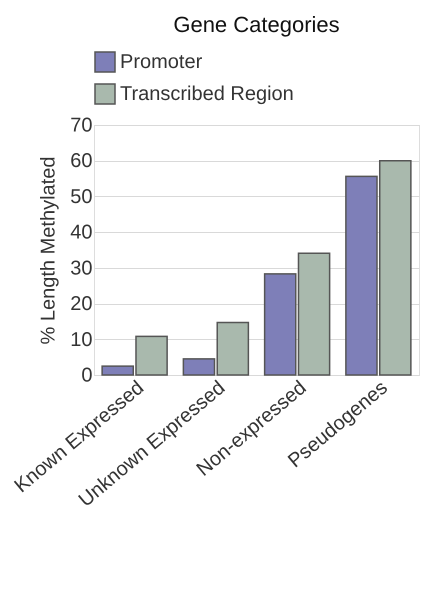 Image resolution: width=446 pixels, height=601 pixels. What do you see at coordinates (81, 304) in the screenshot?
I see `y-tick-label: 20` at bounding box center [81, 304].